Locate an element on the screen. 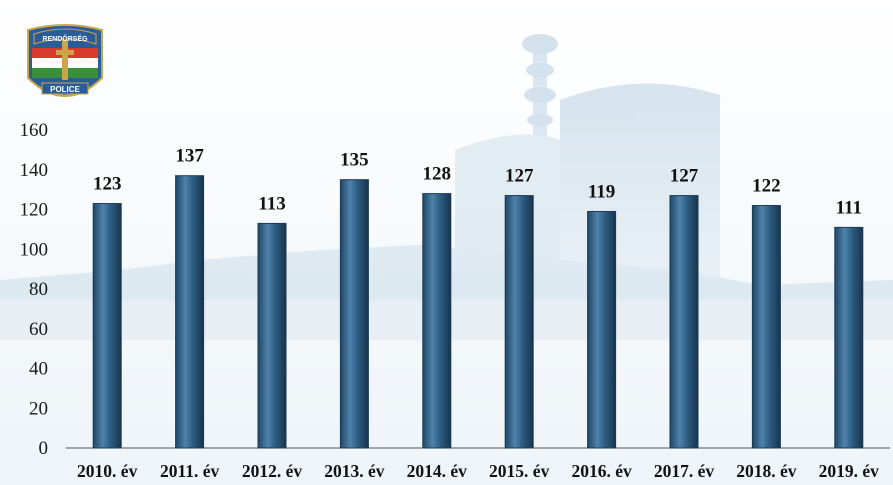 This screenshot has width=893, height=485. data-label: 128 is located at coordinates (437, 174).